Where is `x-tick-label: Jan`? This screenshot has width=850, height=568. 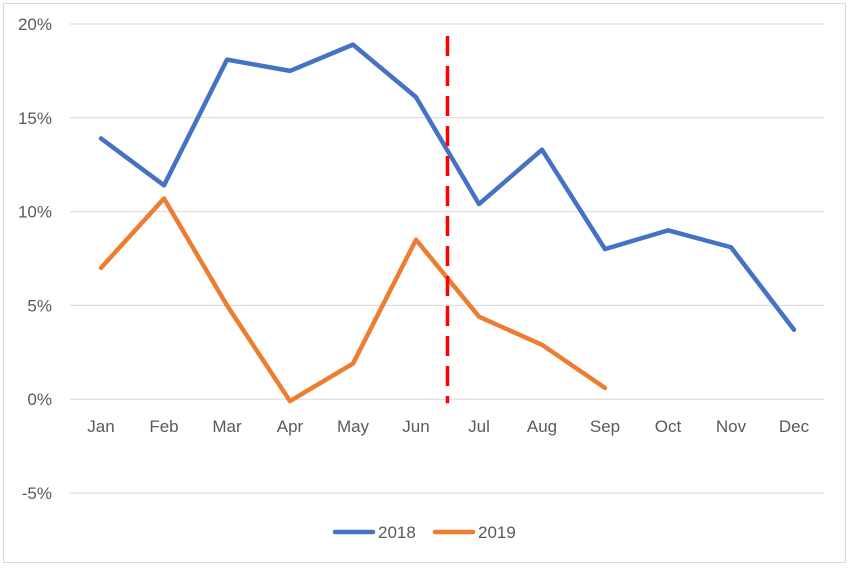 x-tick-label: Jan is located at coordinates (100, 426).